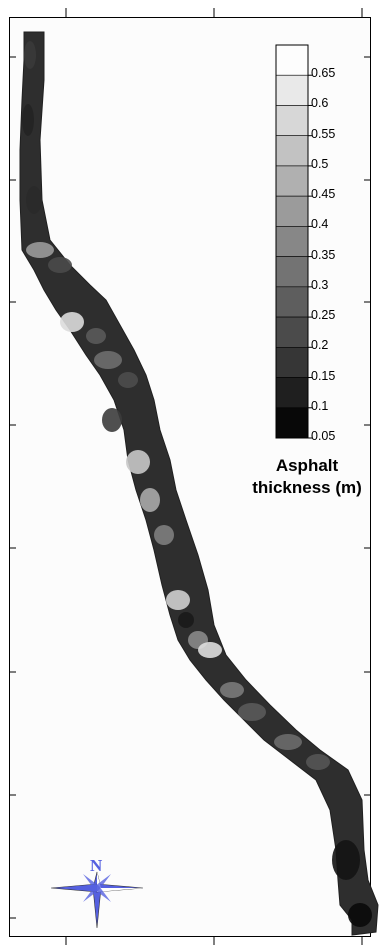 This screenshot has width=380, height=945. Describe the element at coordinates (320, 345) in the screenshot. I see `legend-value-label: 0.2` at that location.